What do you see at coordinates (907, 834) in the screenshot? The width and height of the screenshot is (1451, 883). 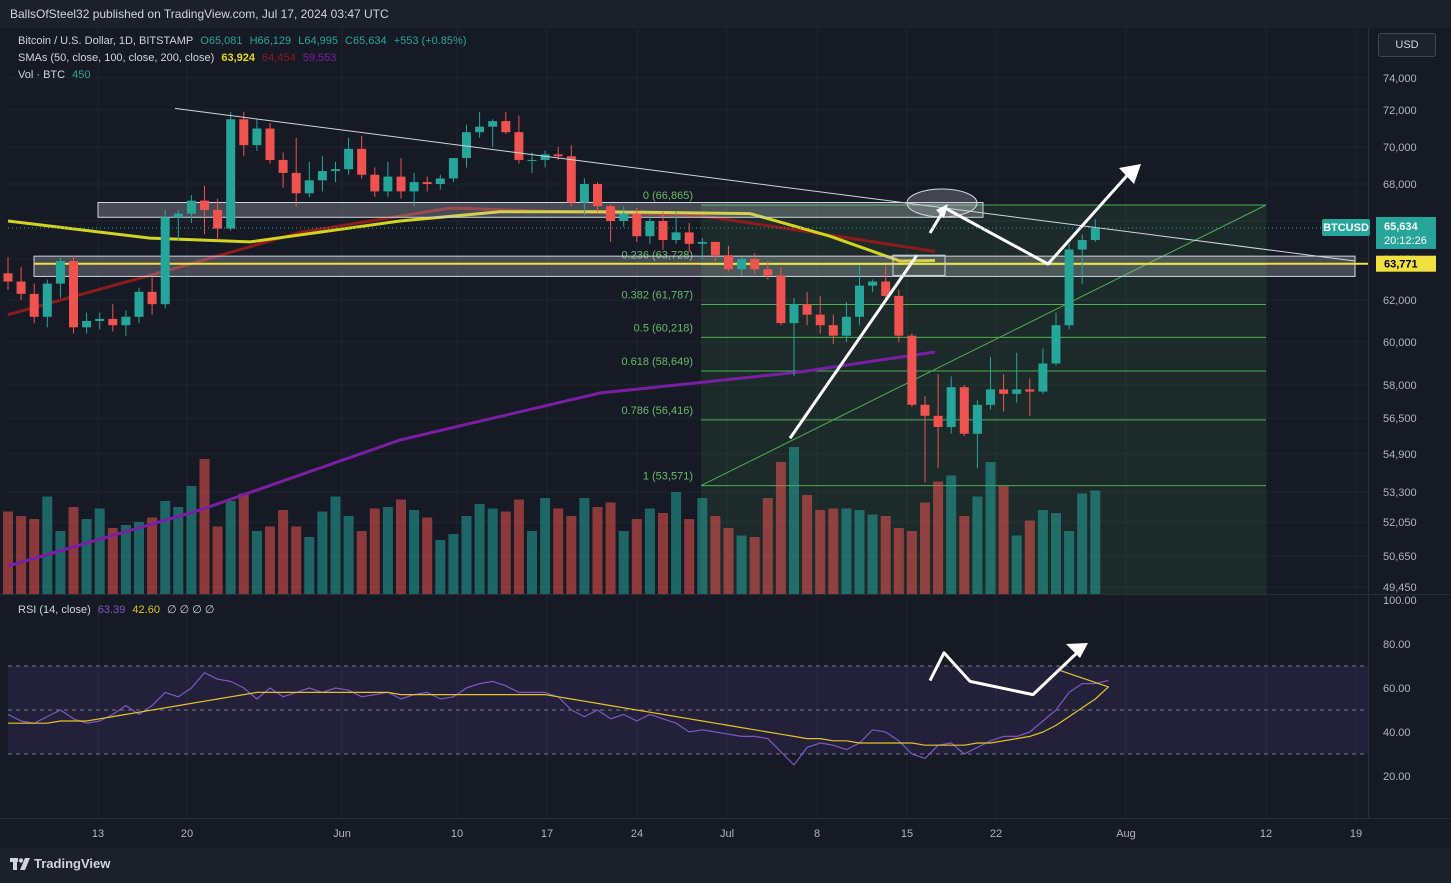 I see `x-tick-label: 15` at bounding box center [907, 834].